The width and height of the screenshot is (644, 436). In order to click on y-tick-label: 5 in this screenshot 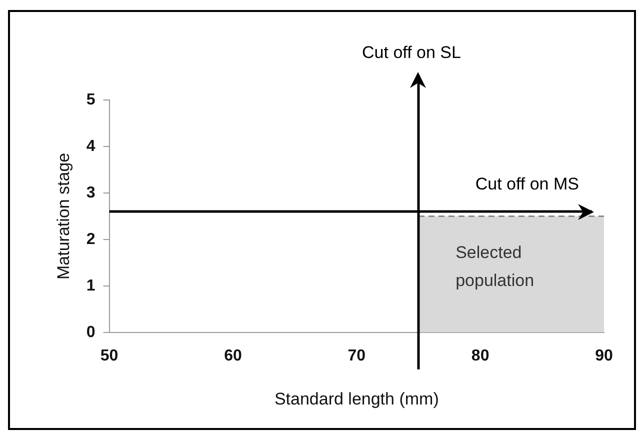, I will do `click(91, 99)`.